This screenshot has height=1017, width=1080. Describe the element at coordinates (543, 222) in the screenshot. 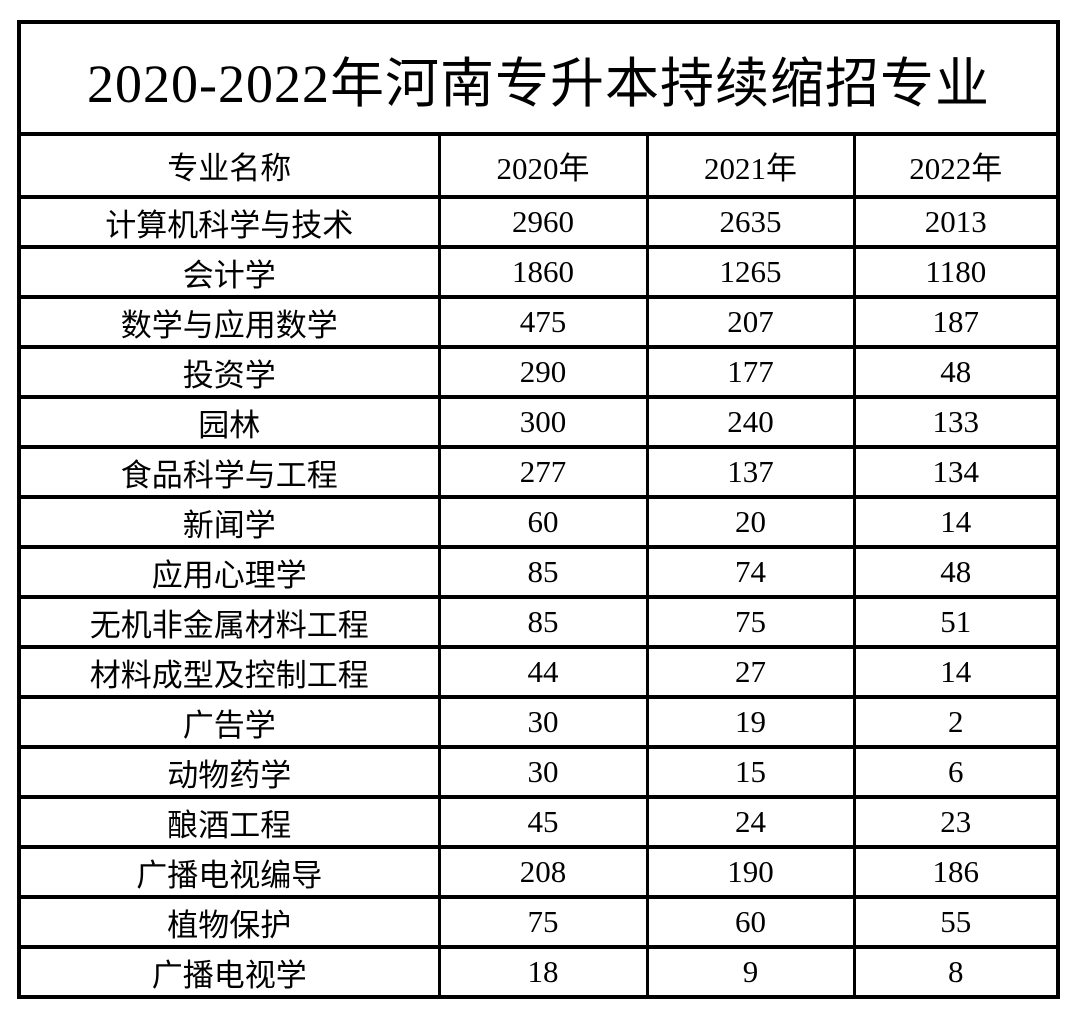

I see `value-cell: 2960` at that location.